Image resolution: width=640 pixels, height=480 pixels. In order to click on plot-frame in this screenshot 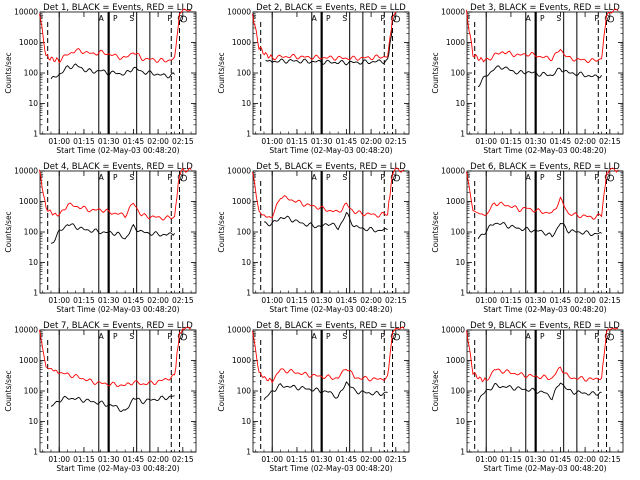, I will do `click(331, 232)`.